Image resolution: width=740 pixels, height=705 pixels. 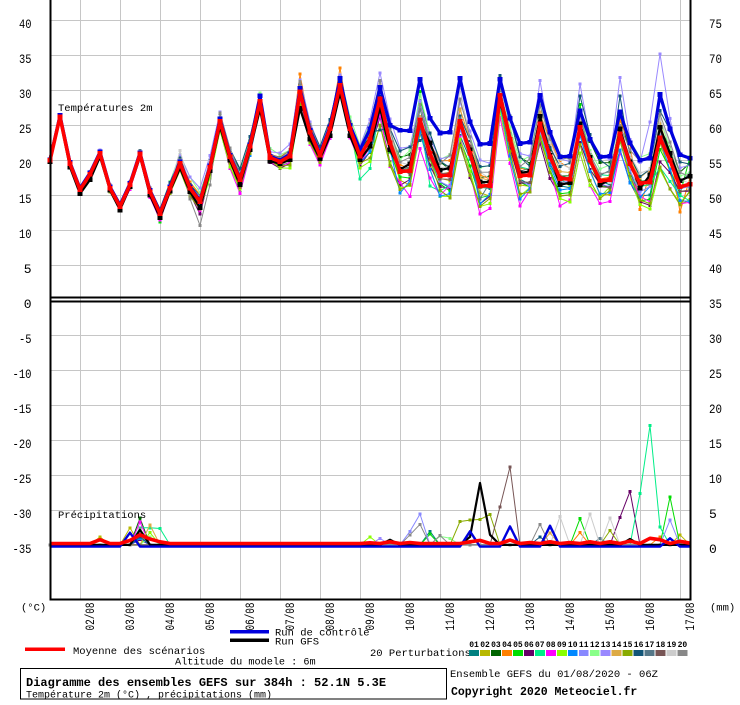 I want to click on svg-text: 13/08, so click(x=531, y=617).